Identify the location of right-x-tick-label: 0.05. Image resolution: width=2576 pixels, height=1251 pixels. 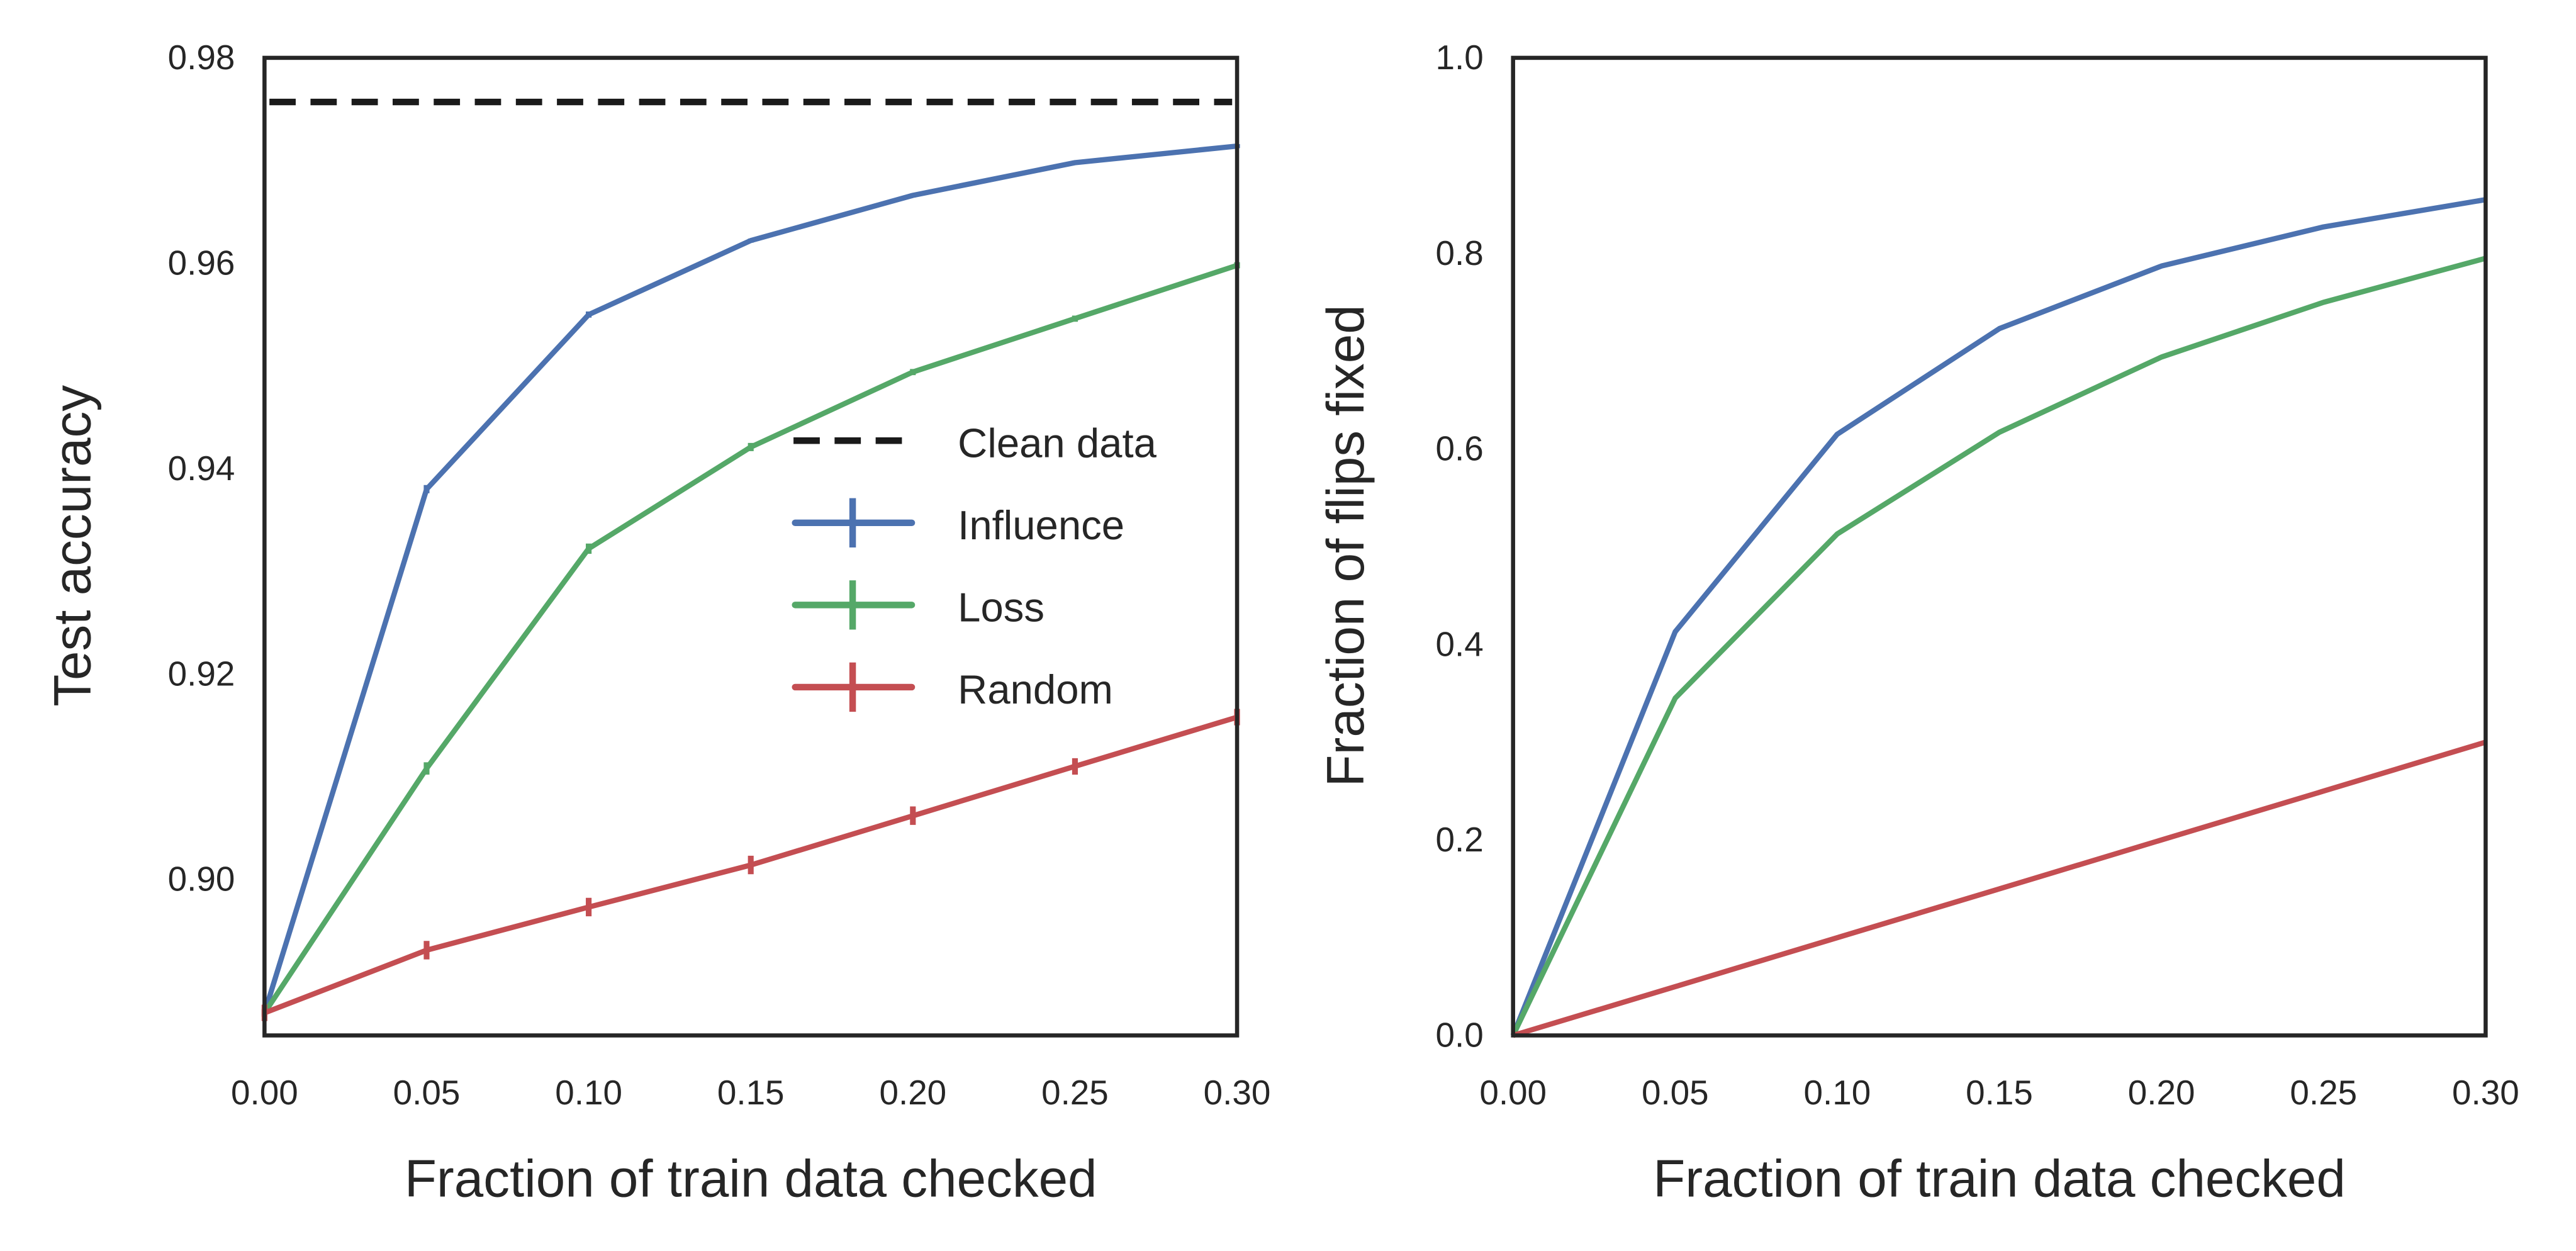
(1675, 1092).